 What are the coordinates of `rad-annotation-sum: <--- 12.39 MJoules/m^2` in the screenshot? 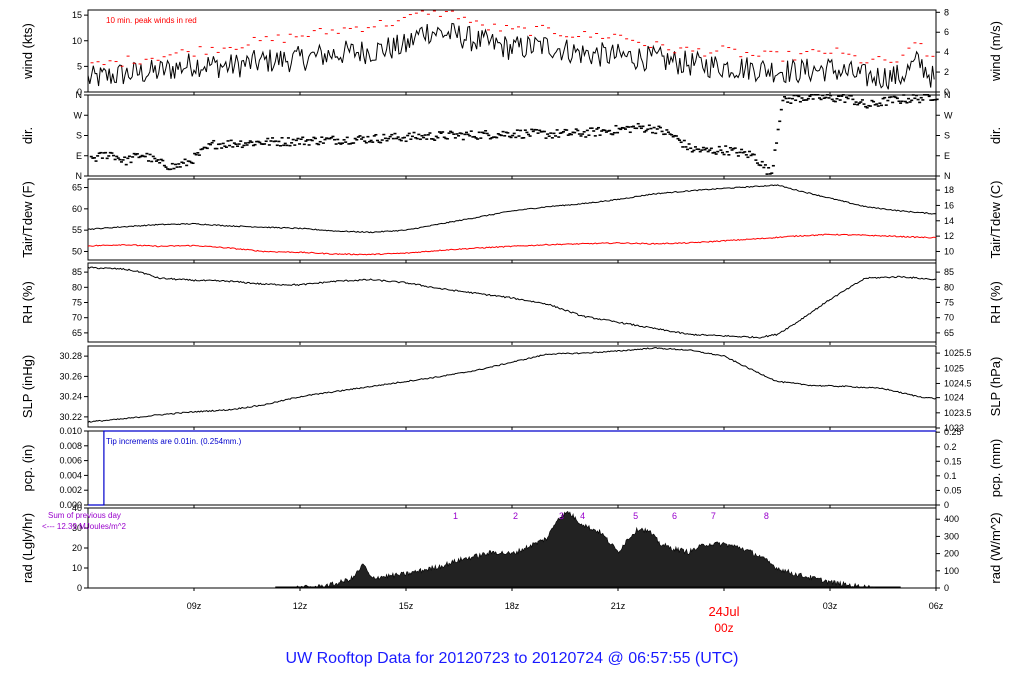 It's located at (84, 526).